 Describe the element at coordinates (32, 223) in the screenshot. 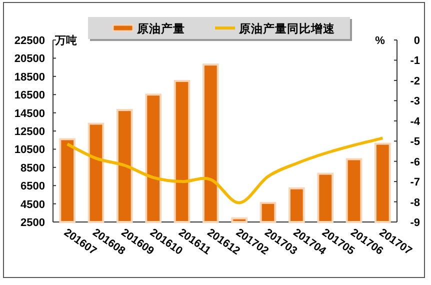

I see `y-tick-label: 2500` at that location.